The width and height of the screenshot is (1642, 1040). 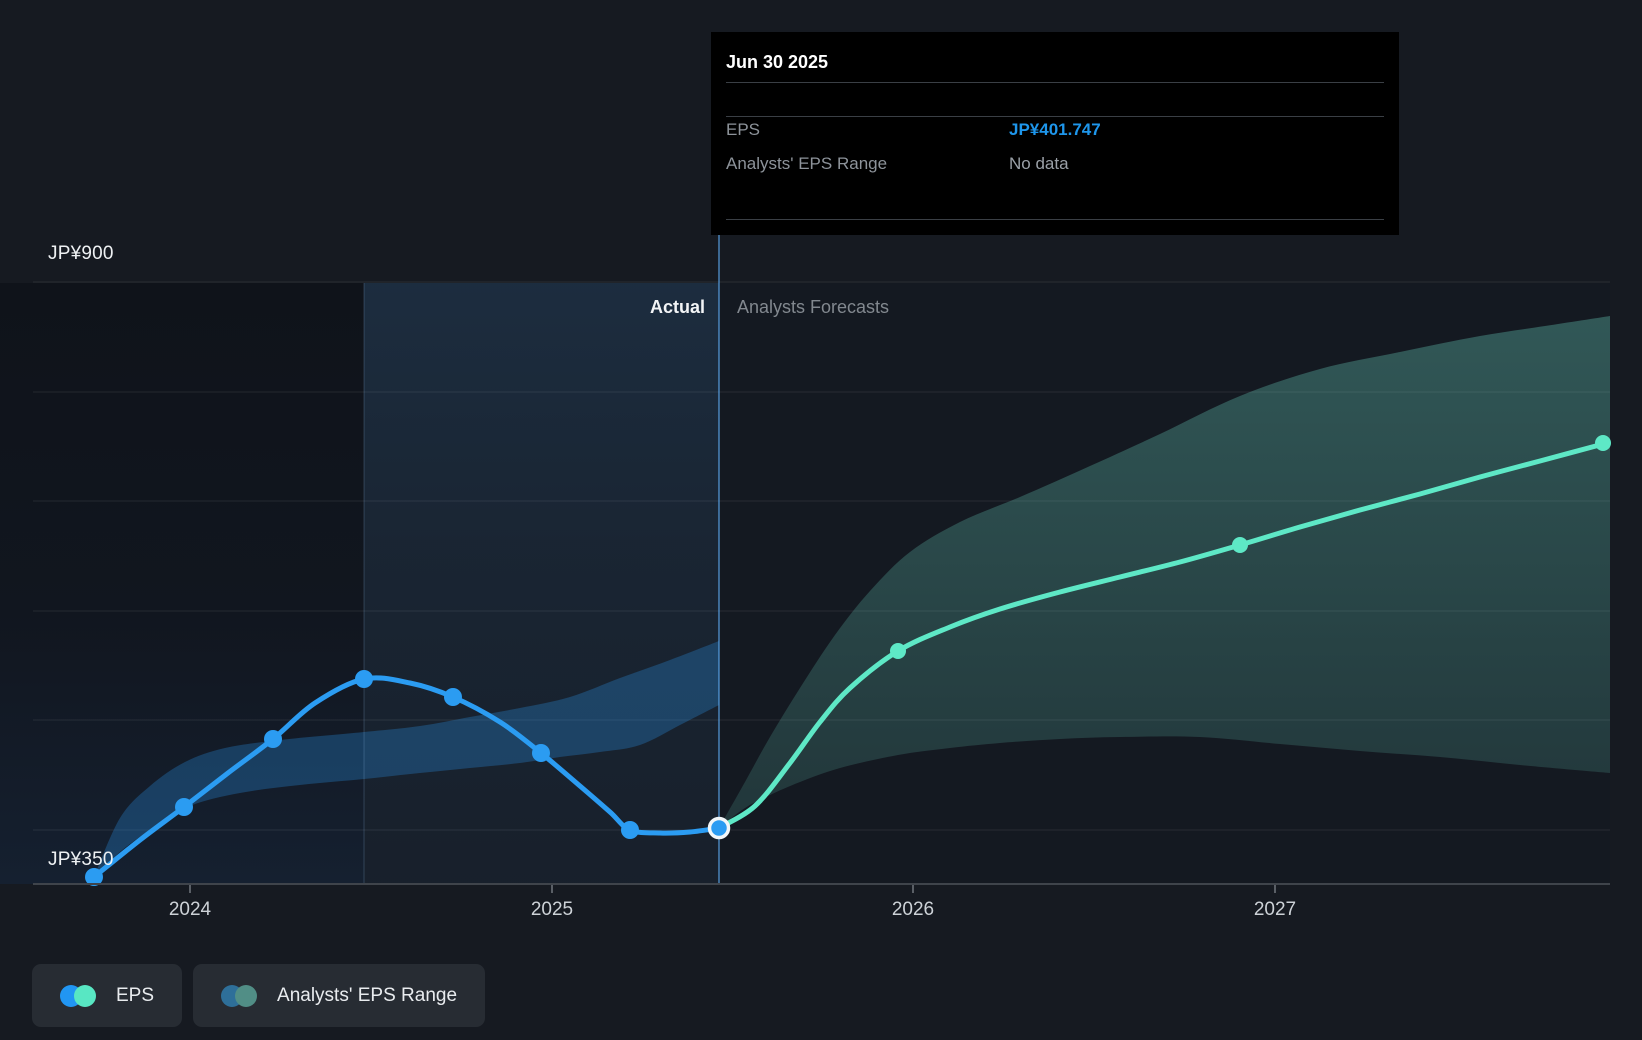 I want to click on x-tick-label-2026: 2026, so click(x=913, y=909).